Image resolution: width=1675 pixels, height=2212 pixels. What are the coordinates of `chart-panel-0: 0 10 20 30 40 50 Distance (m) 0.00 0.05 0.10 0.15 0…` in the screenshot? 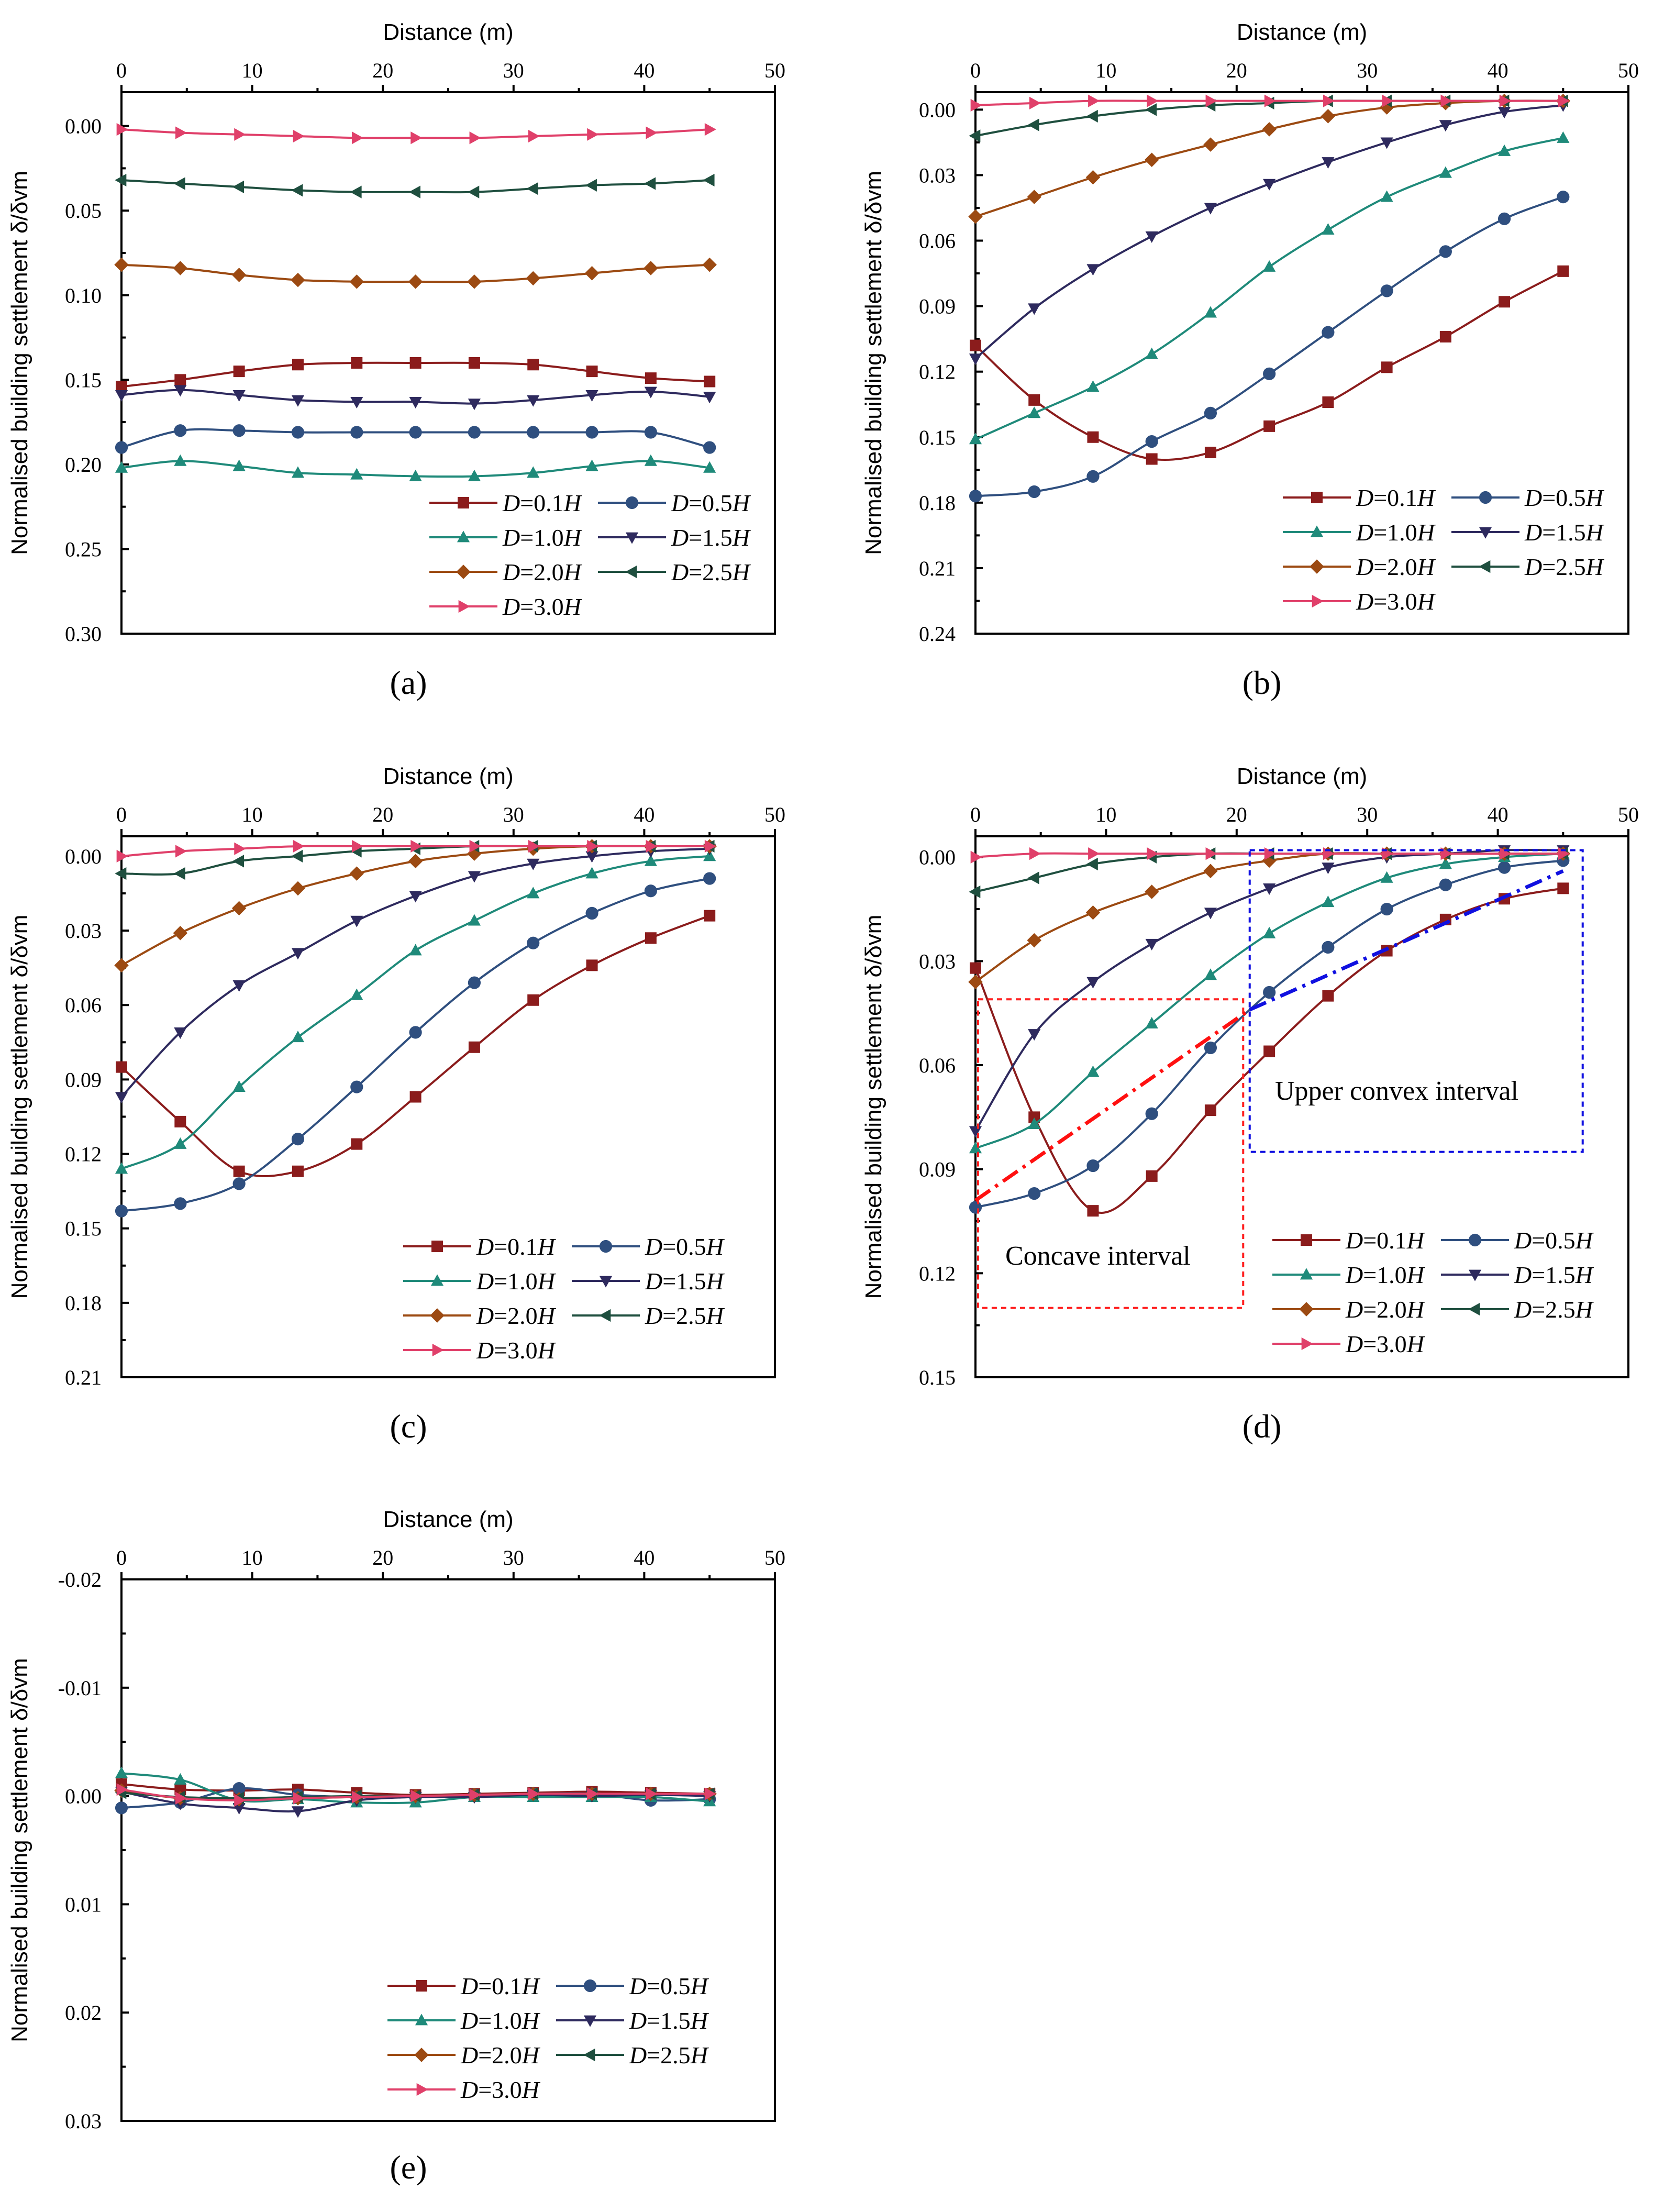 It's located at (396, 360).